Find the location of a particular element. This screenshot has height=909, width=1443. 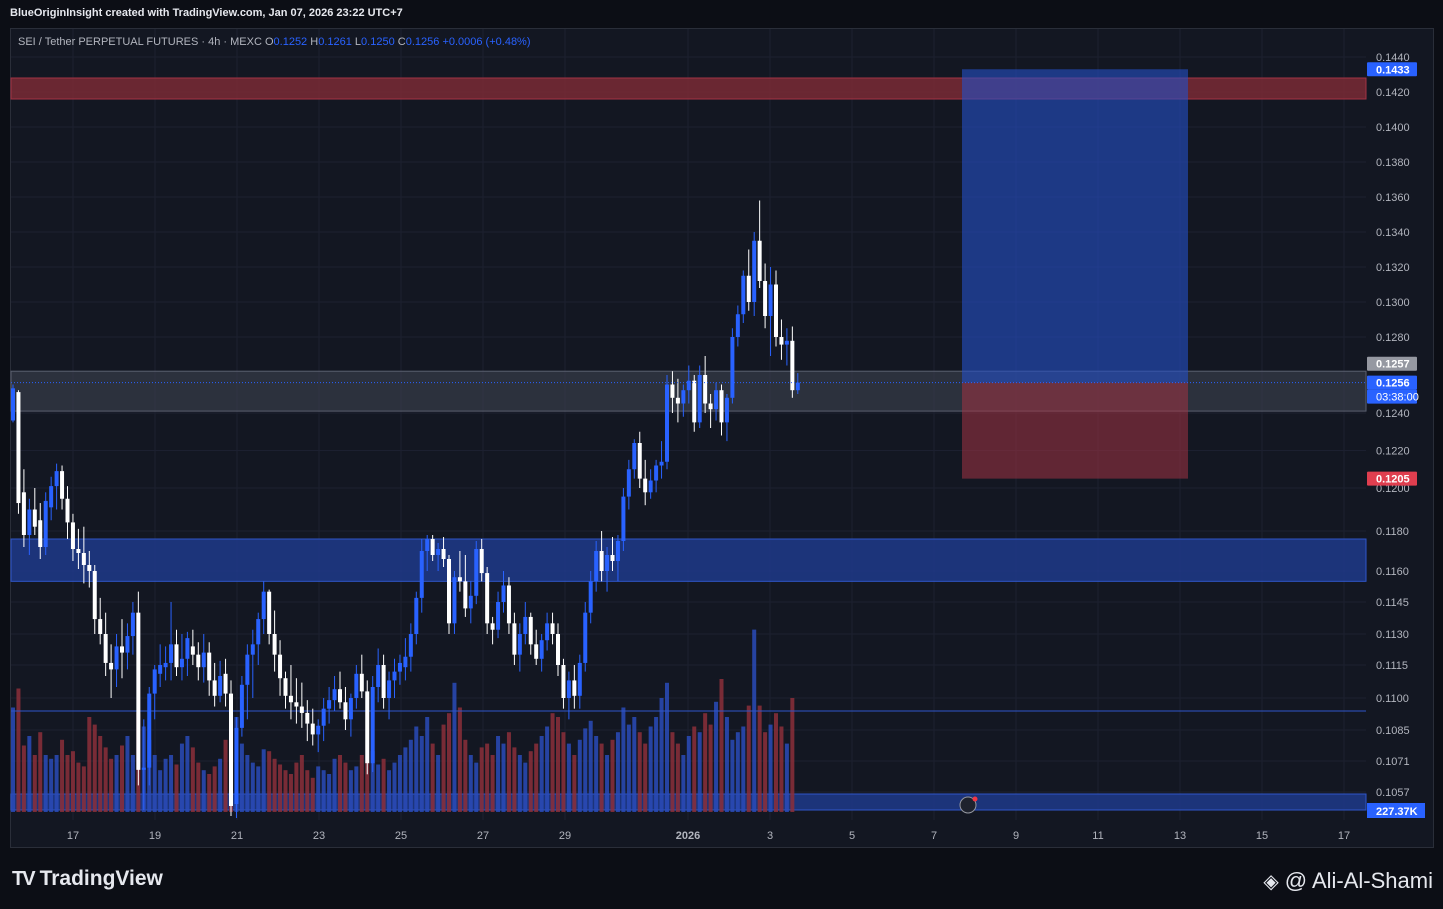

price-tick-label: 0.1240 is located at coordinates (1393, 414).